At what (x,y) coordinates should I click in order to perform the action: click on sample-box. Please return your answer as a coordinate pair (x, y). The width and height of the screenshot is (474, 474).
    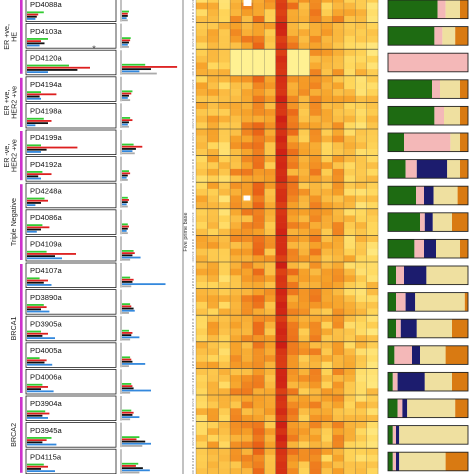
    Looking at the image, I should click on (71, 381).